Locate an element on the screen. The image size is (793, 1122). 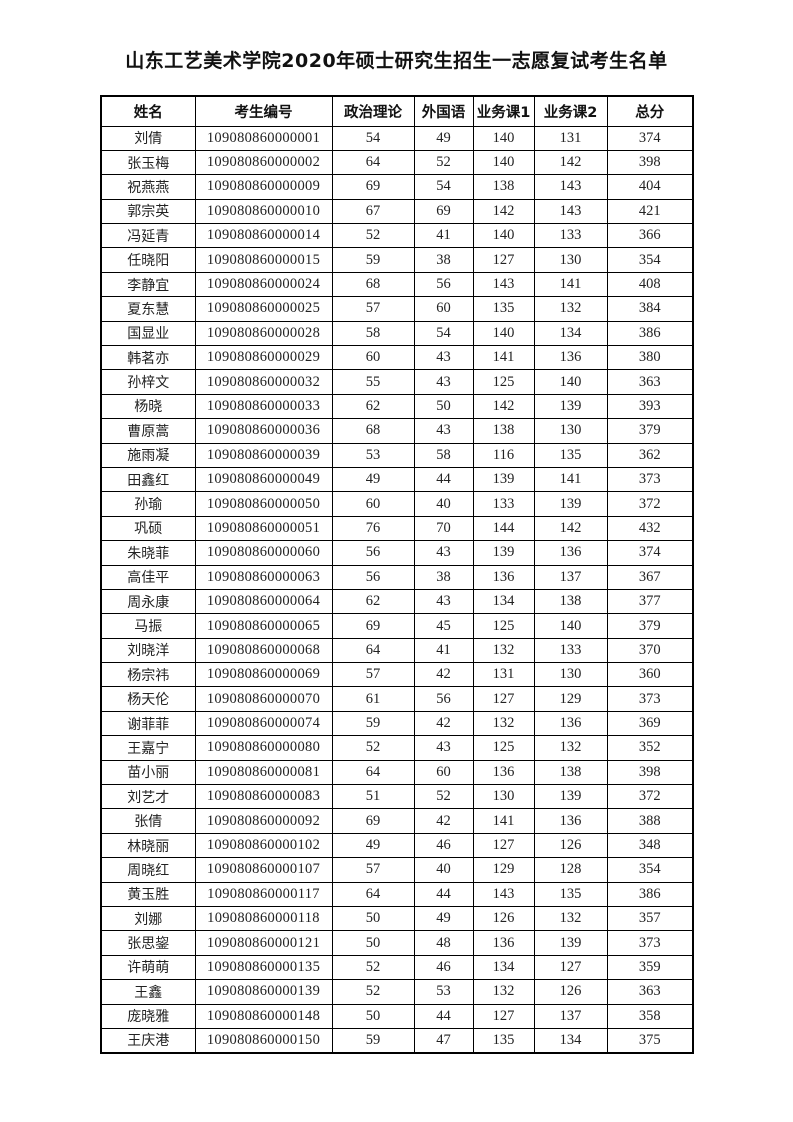
cell-candidate-id: 109080860000081 is located at coordinates (263, 772).